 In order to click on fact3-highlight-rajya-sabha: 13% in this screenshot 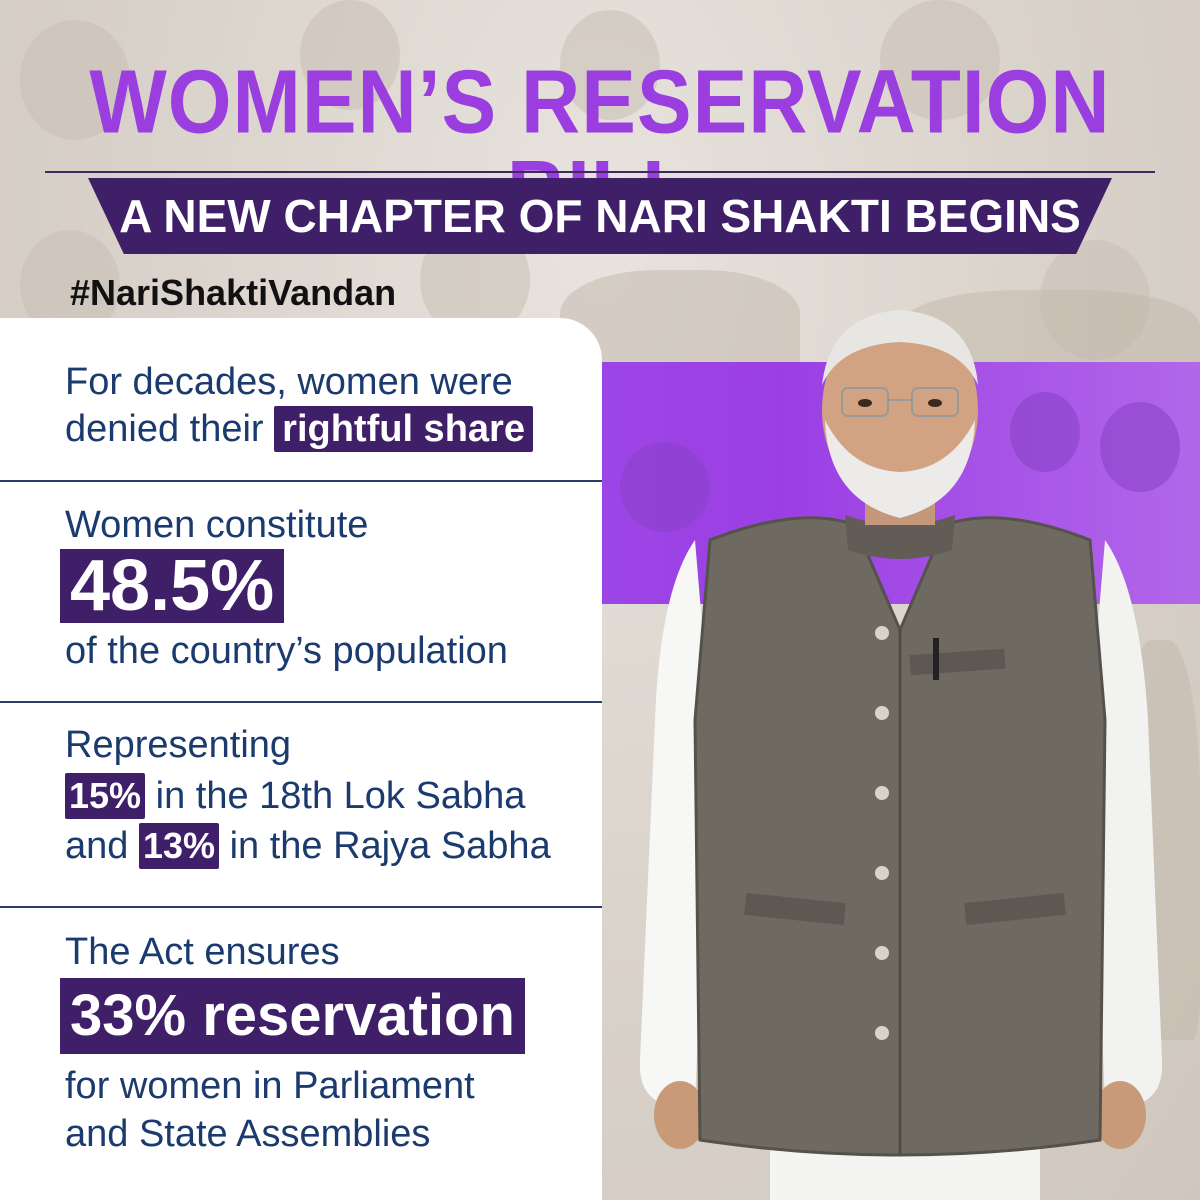, I will do `click(179, 846)`.